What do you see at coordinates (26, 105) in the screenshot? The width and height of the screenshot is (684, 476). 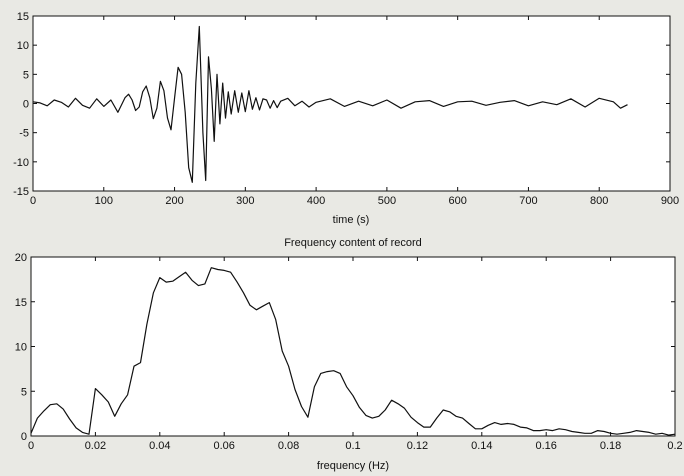 I see `time-series-ytick-label: 0` at bounding box center [26, 105].